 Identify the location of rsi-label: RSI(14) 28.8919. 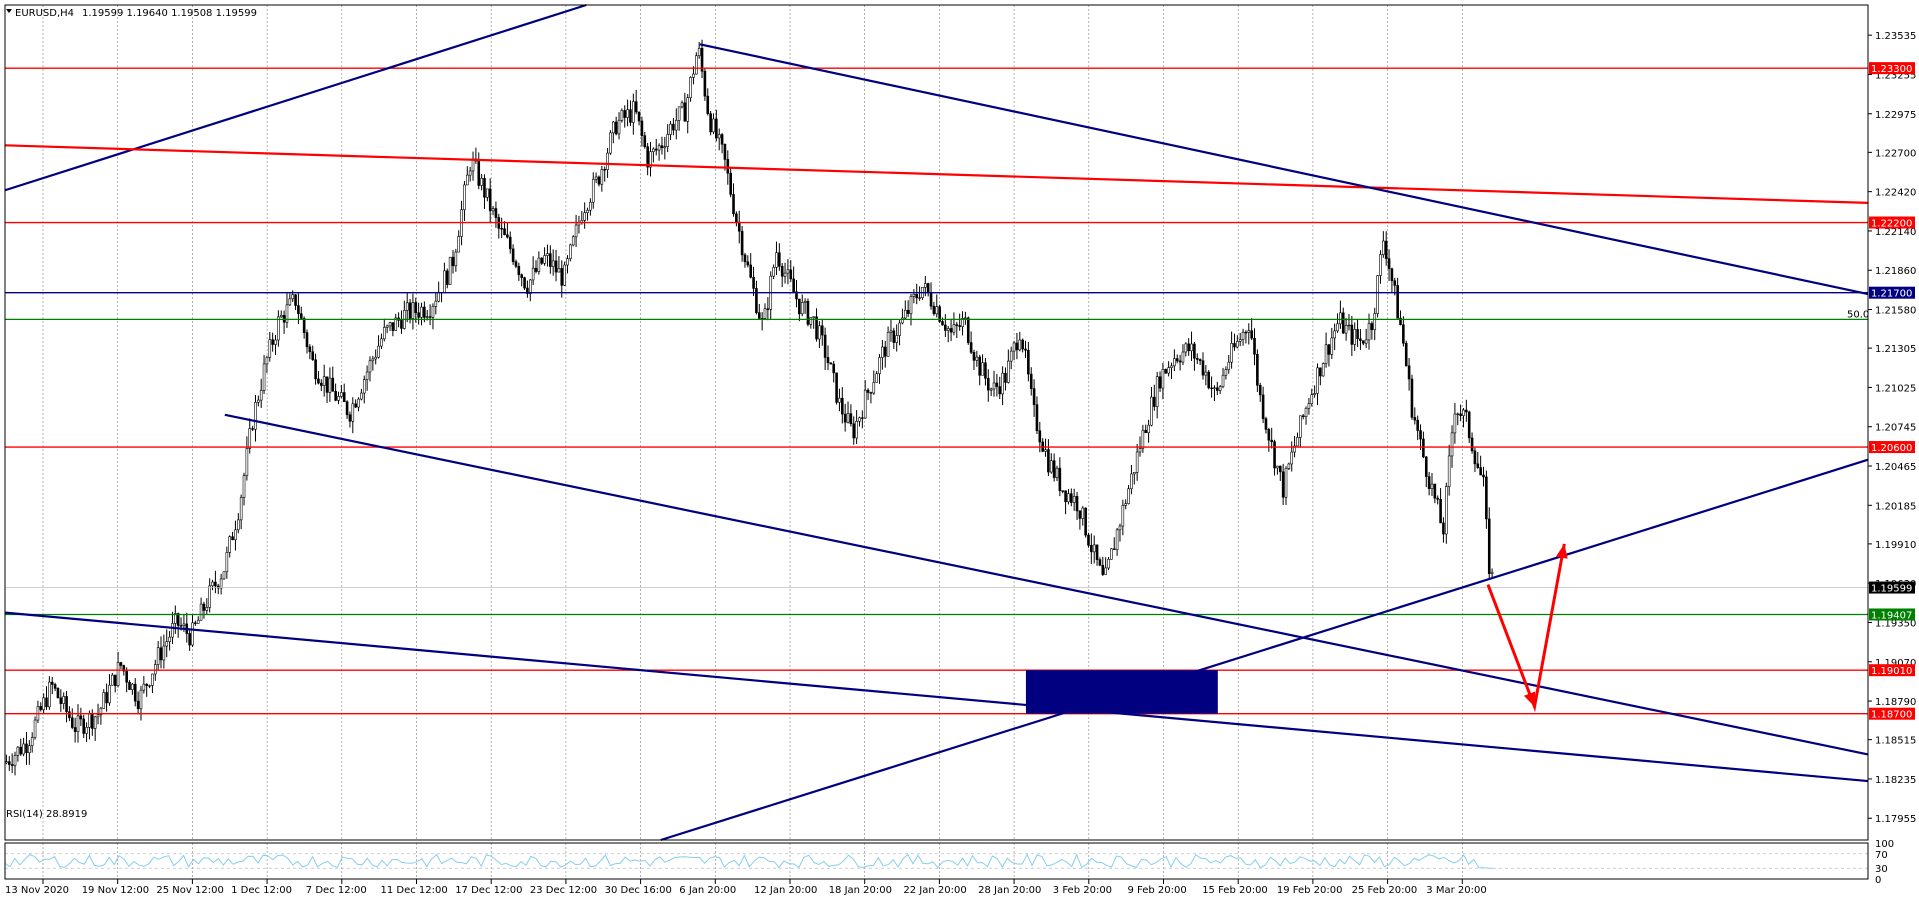
(46, 814).